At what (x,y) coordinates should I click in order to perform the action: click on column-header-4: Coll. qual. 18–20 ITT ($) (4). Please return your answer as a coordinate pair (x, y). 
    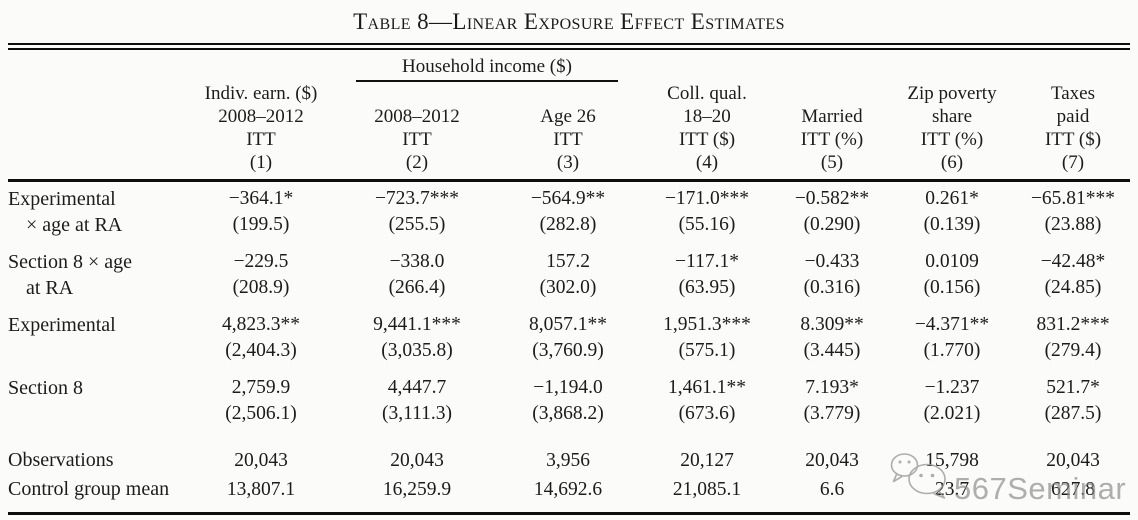
    Looking at the image, I should click on (707, 132).